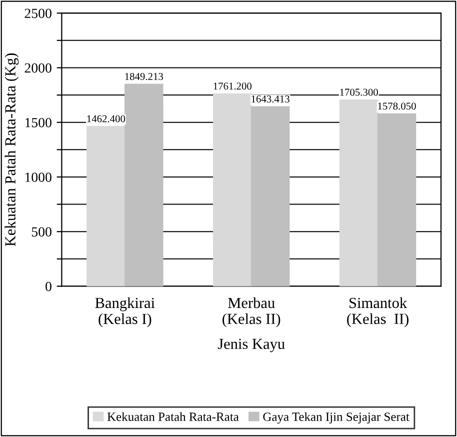 The height and width of the screenshot is (437, 457). What do you see at coordinates (359, 92) in the screenshot?
I see `data-label: 1705.300` at bounding box center [359, 92].